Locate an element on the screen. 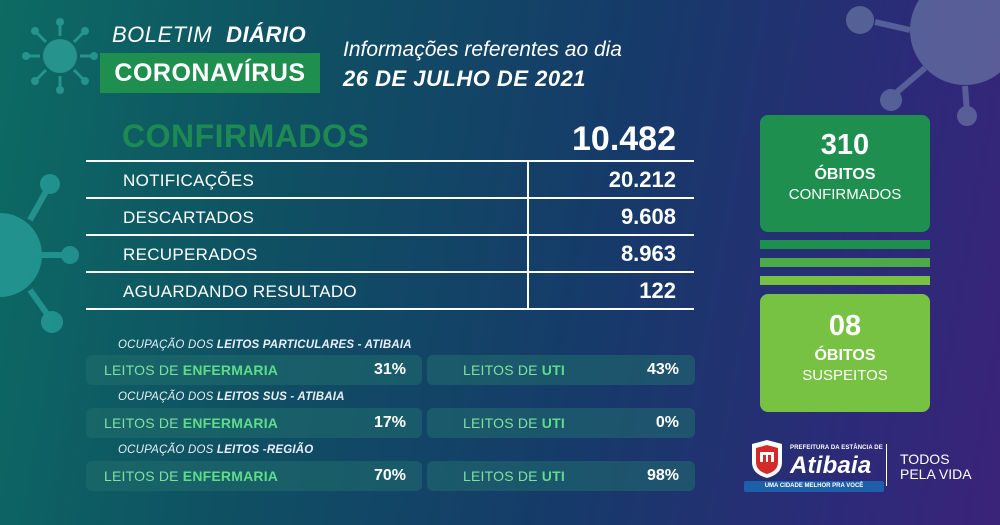  aguardando-label: AGUARDANDO RESULTADO is located at coordinates (240, 291).